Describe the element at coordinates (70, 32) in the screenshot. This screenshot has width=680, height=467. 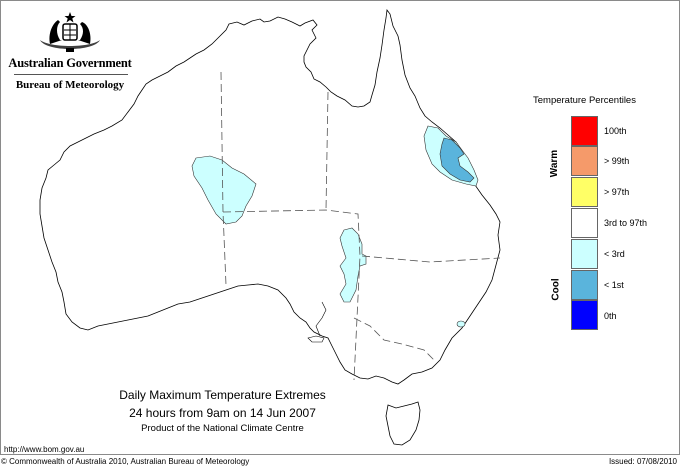
I see `coat-of-arms-icon` at that location.